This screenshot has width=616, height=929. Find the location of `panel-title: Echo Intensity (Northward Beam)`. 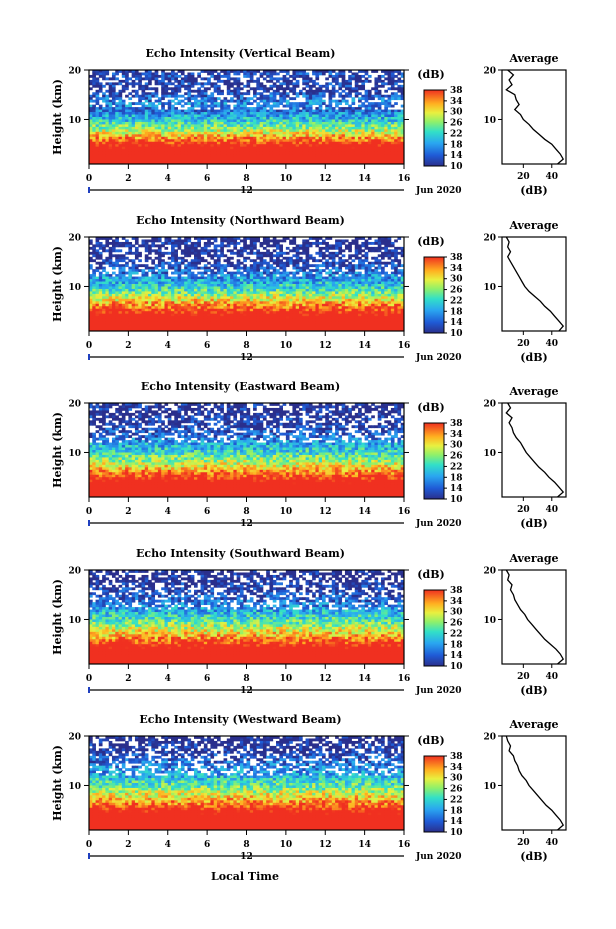

panel-title: Echo Intensity (Northward Beam) is located at coordinates (240, 220).